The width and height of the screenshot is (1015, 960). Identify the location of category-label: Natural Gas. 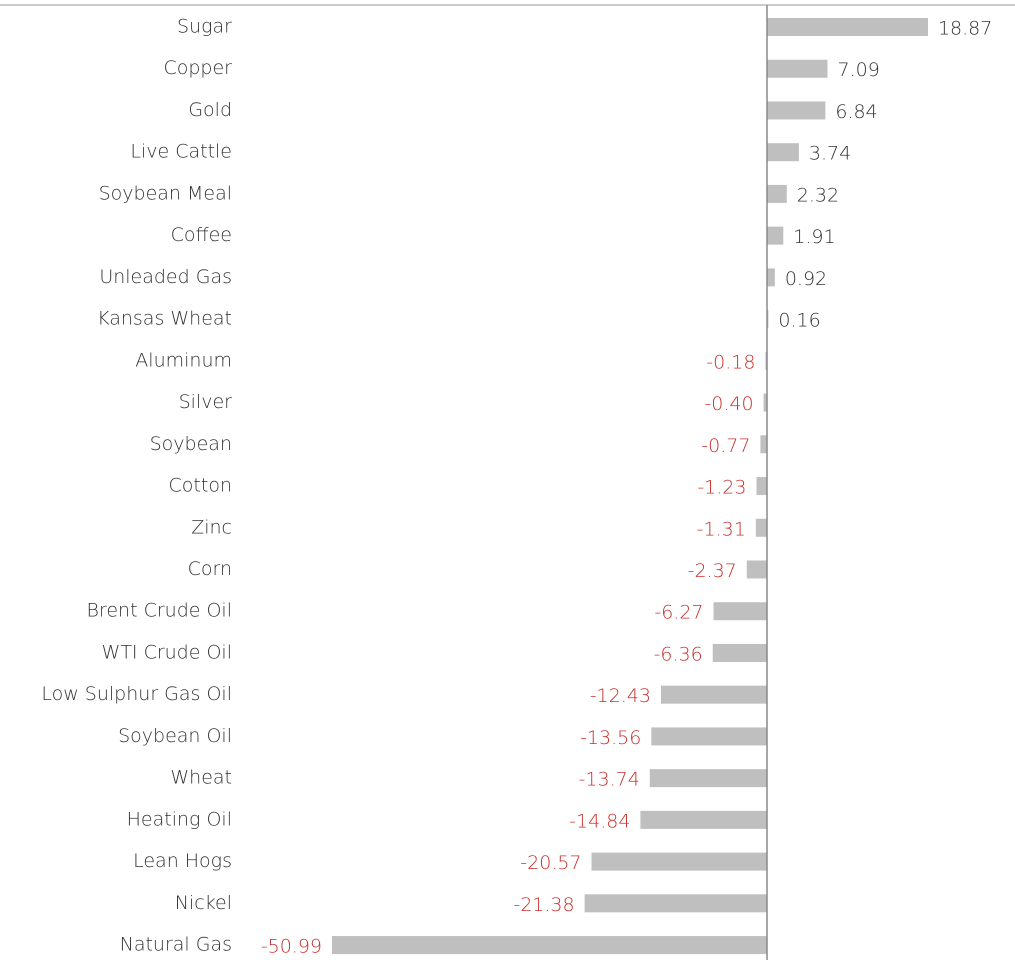
(176, 945).